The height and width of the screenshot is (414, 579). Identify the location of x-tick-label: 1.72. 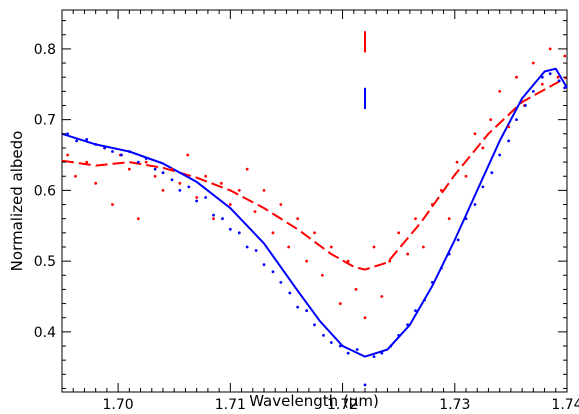
(342, 405).